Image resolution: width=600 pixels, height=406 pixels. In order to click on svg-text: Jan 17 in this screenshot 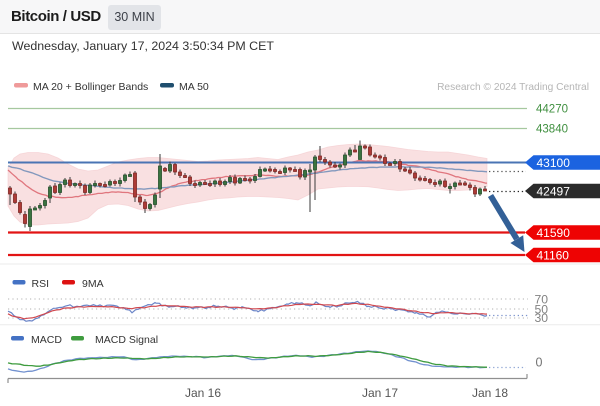, I will do `click(380, 393)`.